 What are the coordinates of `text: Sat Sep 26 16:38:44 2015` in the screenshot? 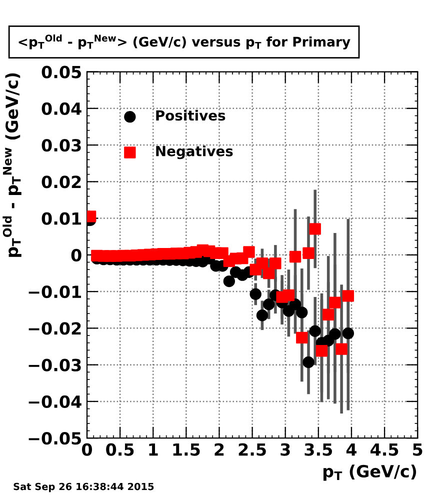 It's located at (84, 487).